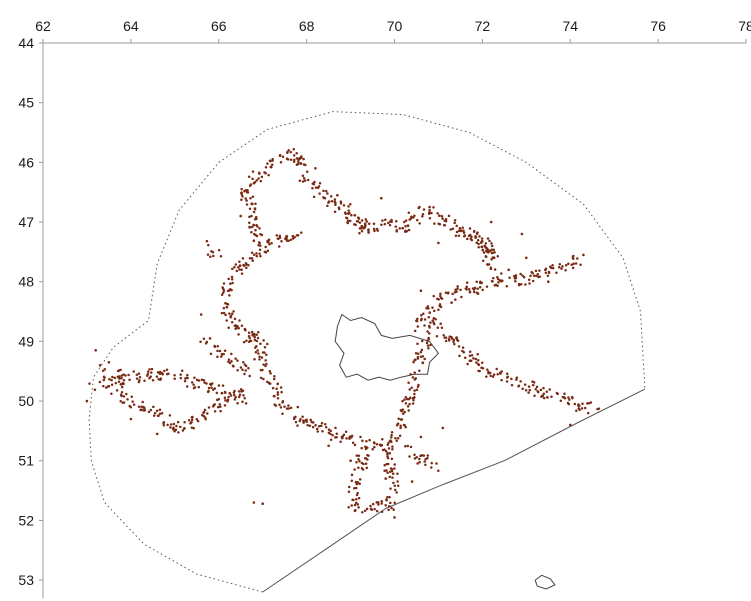  I want to click on x-tick-label: 78, so click(744, 26).